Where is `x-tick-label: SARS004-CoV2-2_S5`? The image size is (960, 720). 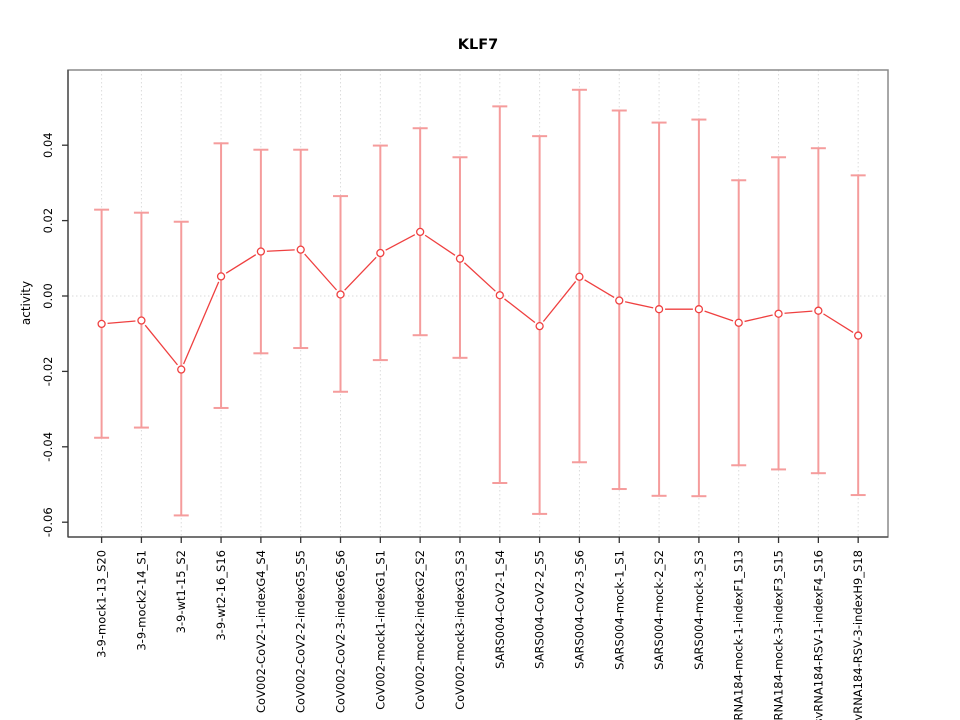 x-tick-label: SARS004-CoV2-2_S5 is located at coordinates (540, 609).